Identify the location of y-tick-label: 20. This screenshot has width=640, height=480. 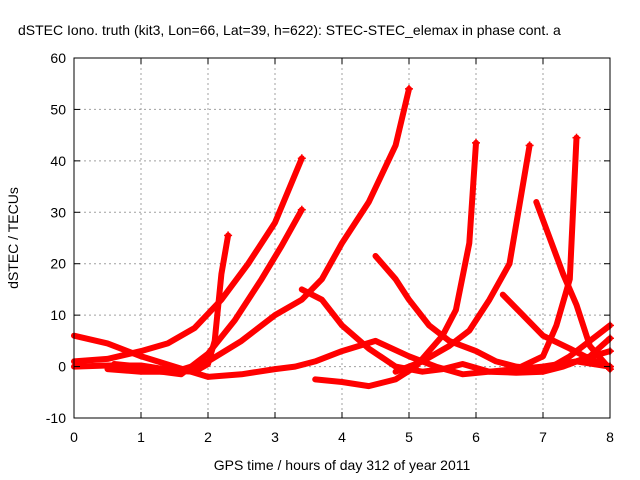
(58, 264).